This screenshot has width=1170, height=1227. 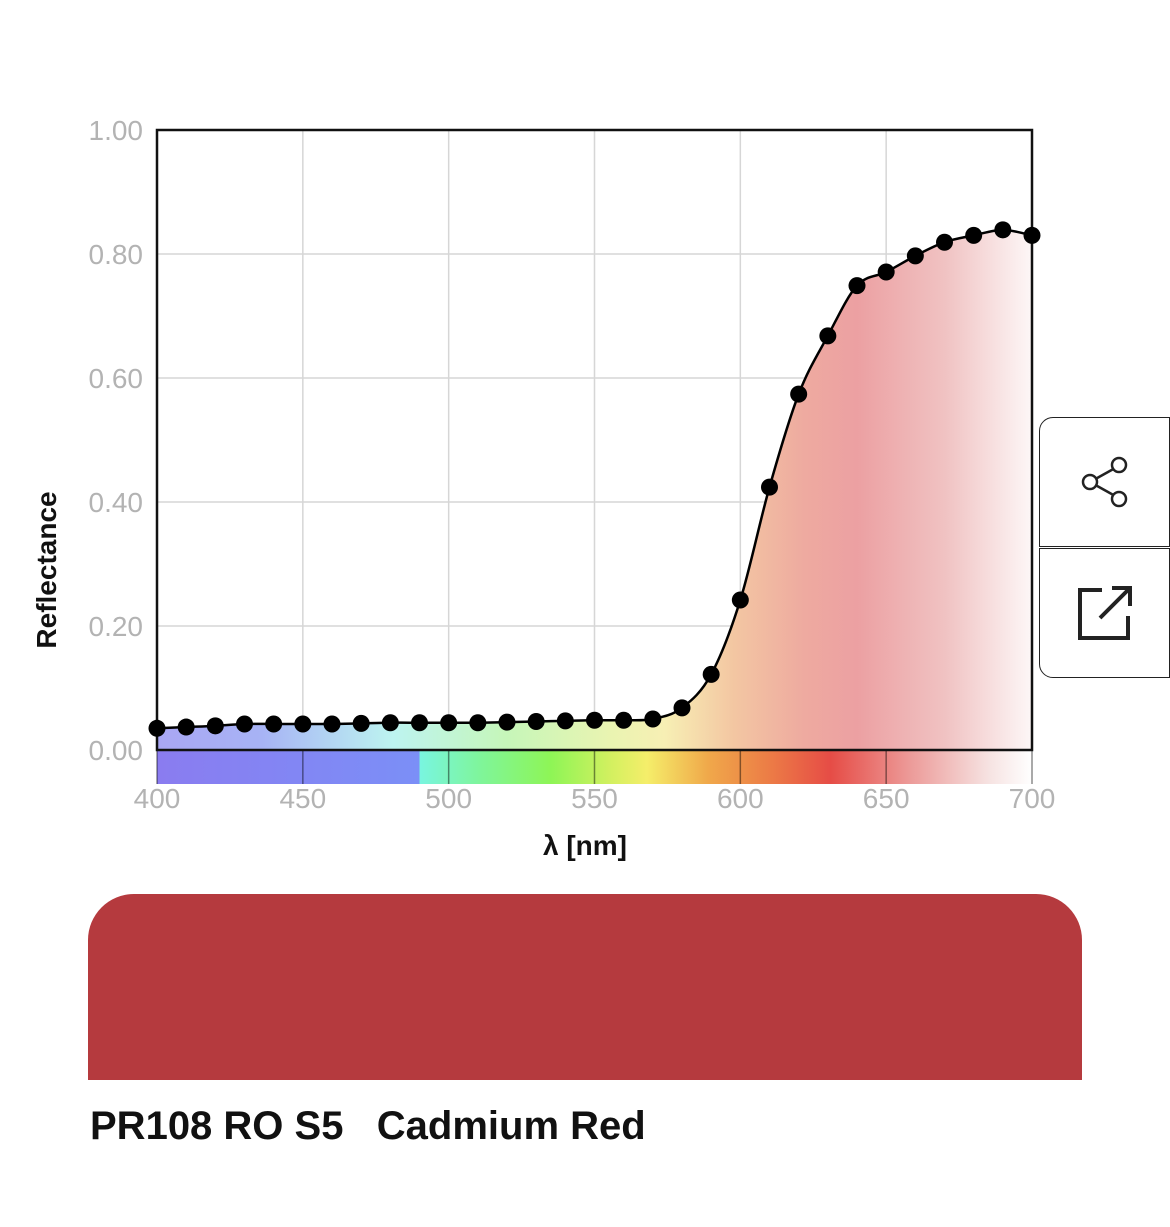 What do you see at coordinates (157, 798) in the screenshot?
I see `x-tick-label: 400` at bounding box center [157, 798].